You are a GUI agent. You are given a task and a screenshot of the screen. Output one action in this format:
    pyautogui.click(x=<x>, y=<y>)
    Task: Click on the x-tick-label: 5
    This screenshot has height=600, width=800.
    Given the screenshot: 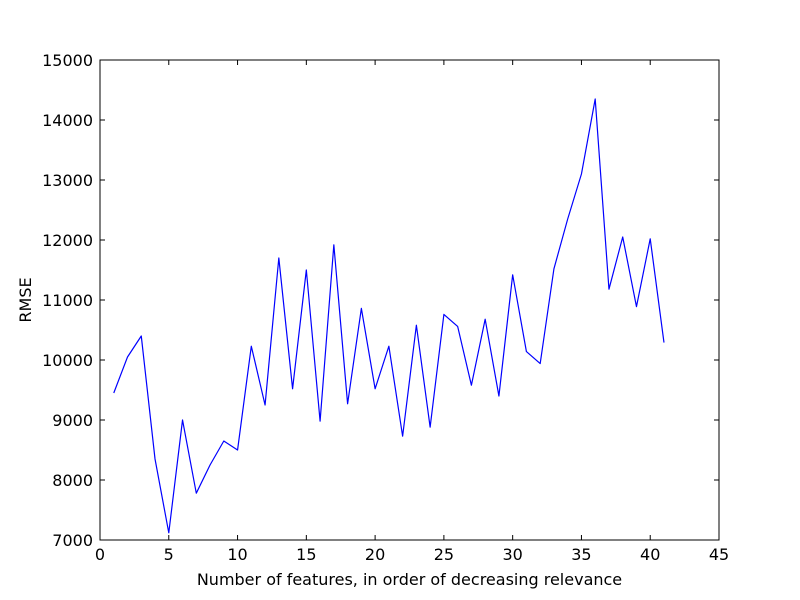 What is the action you would take?
    pyautogui.click(x=169, y=554)
    